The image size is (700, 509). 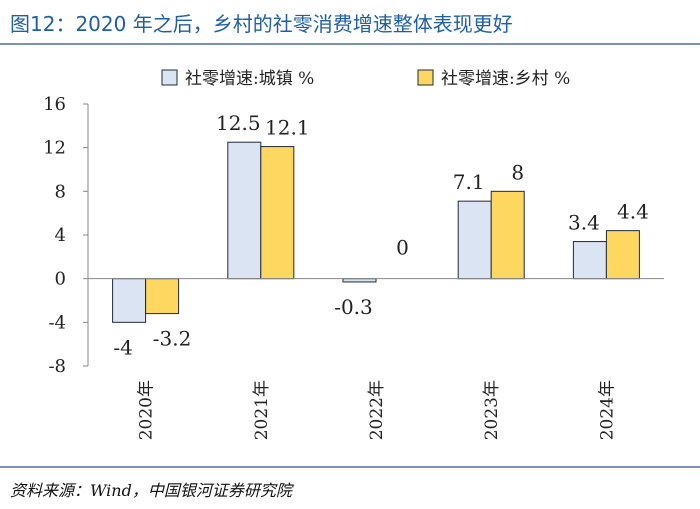 I want to click on legend-label-rural: 社零增速:乡村 %, so click(x=505, y=79).